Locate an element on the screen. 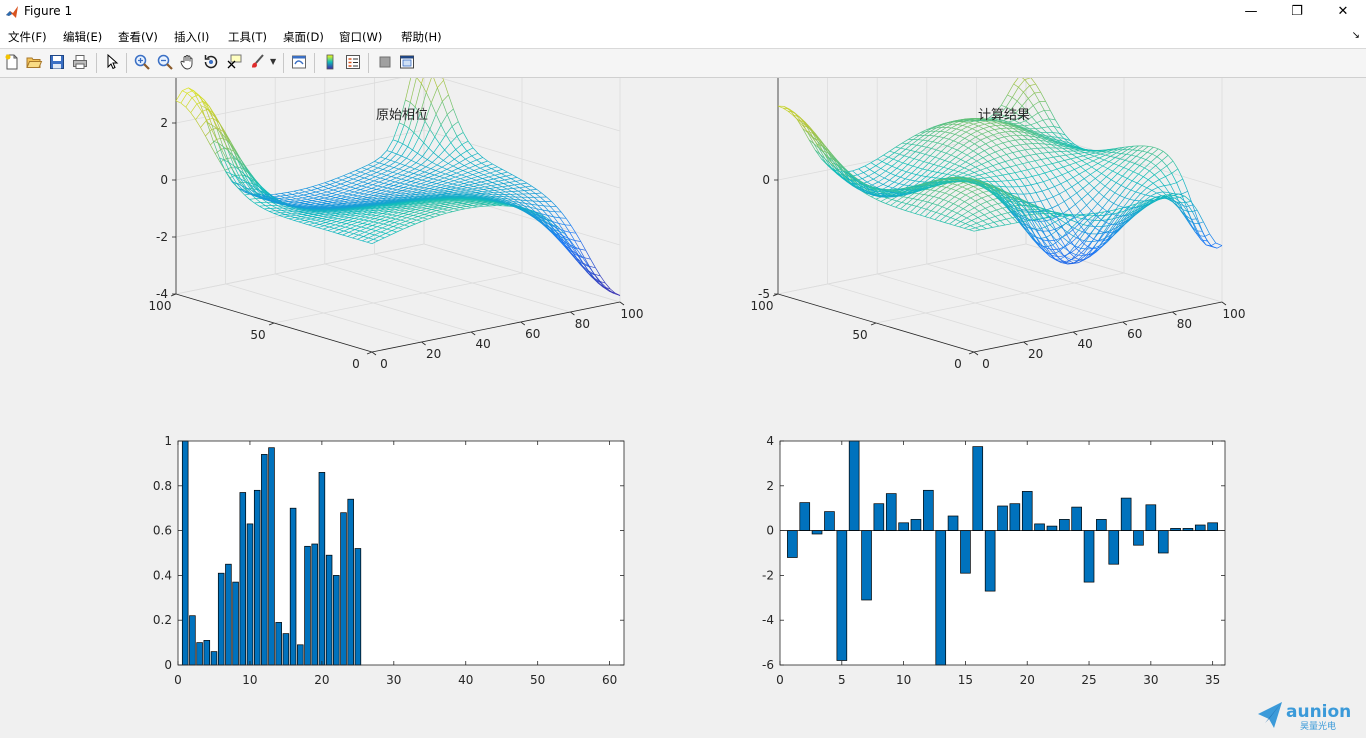 The height and width of the screenshot is (738, 1366). data-cursor-icon is located at coordinates (234, 62).